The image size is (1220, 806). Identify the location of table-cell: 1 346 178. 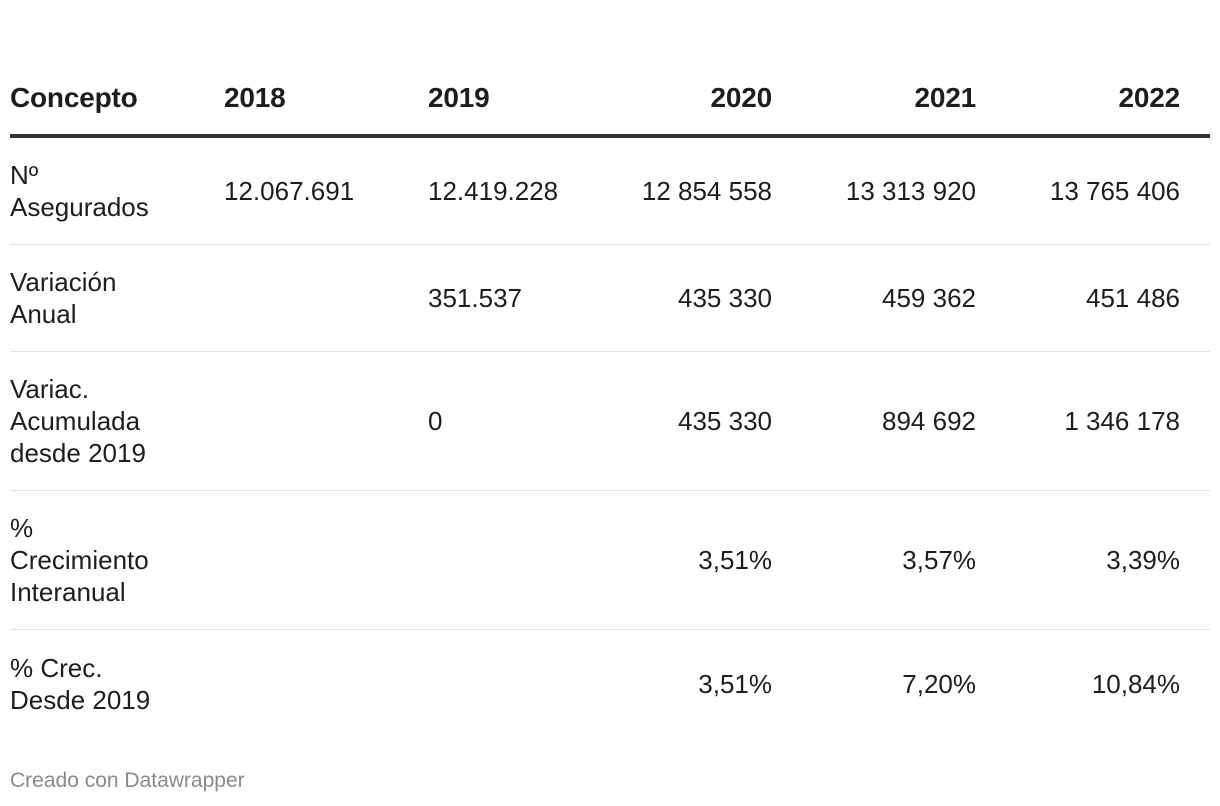
(1108, 421).